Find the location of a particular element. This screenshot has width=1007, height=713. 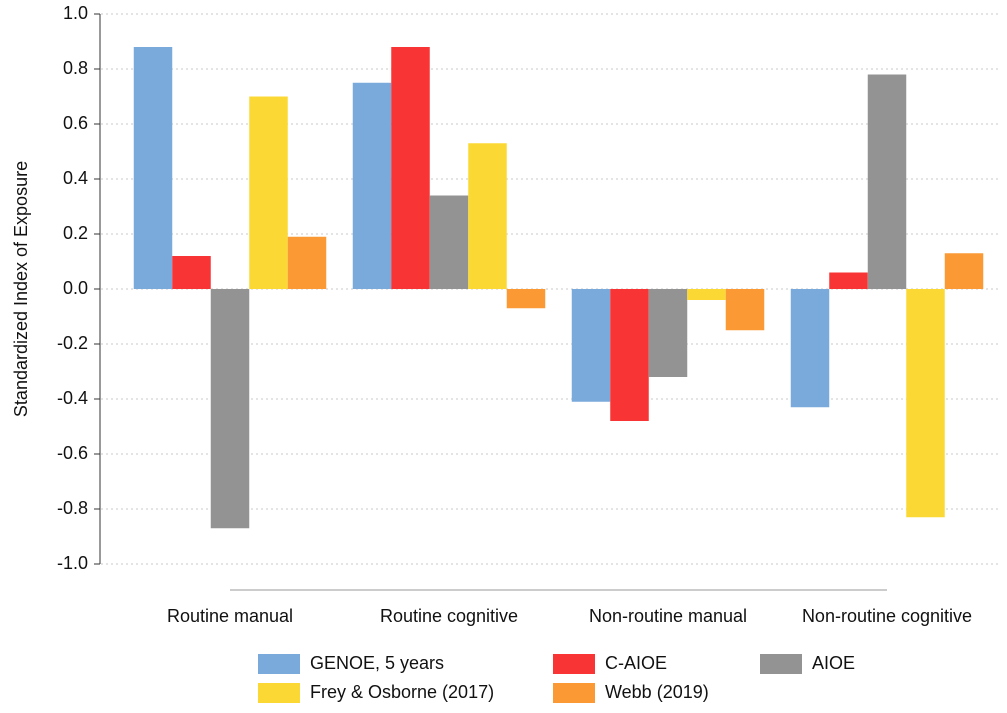

y-axis-label: Standardized Index of Exposure is located at coordinates (21, 289).